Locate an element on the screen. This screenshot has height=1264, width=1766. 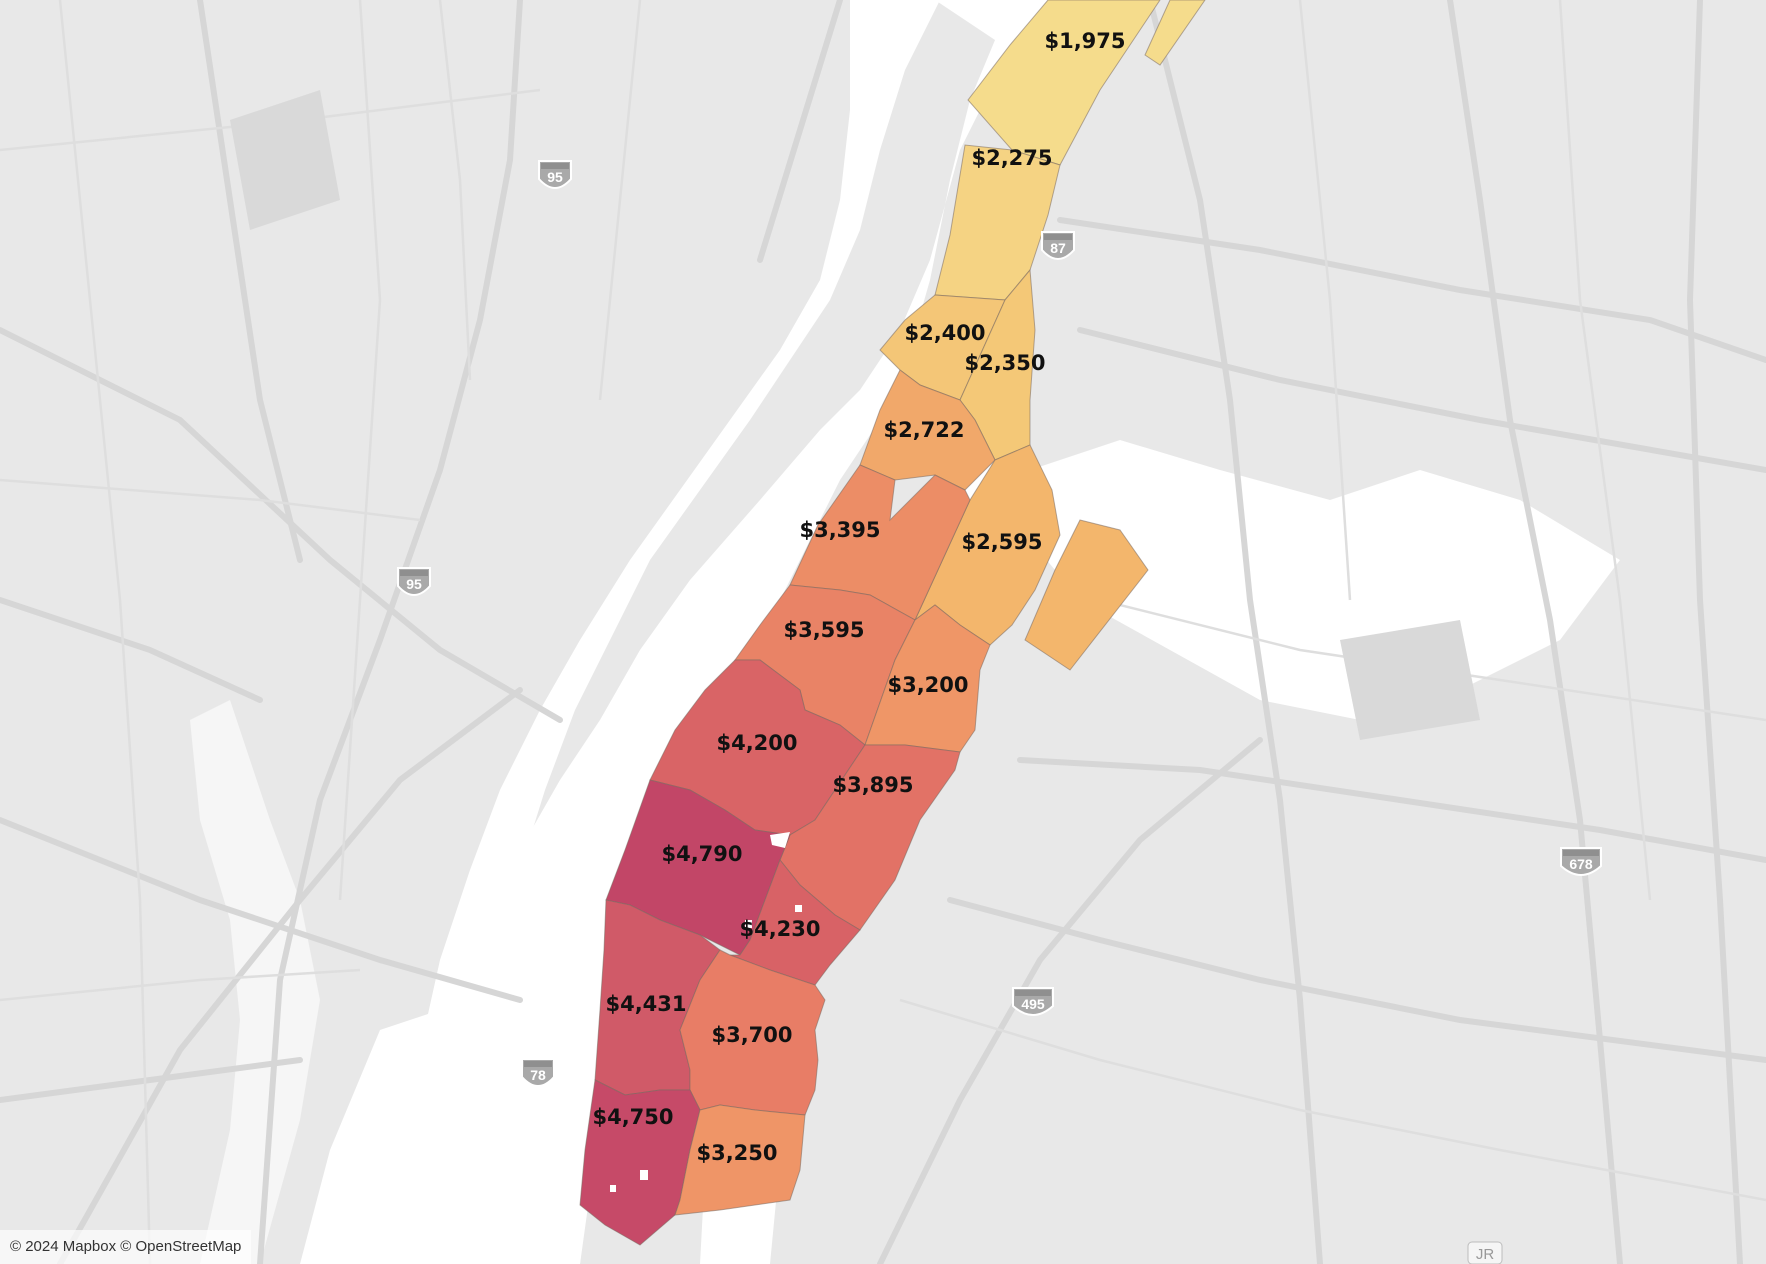
interstate-678-shield-icon: 678 is located at coordinates (1581, 861).